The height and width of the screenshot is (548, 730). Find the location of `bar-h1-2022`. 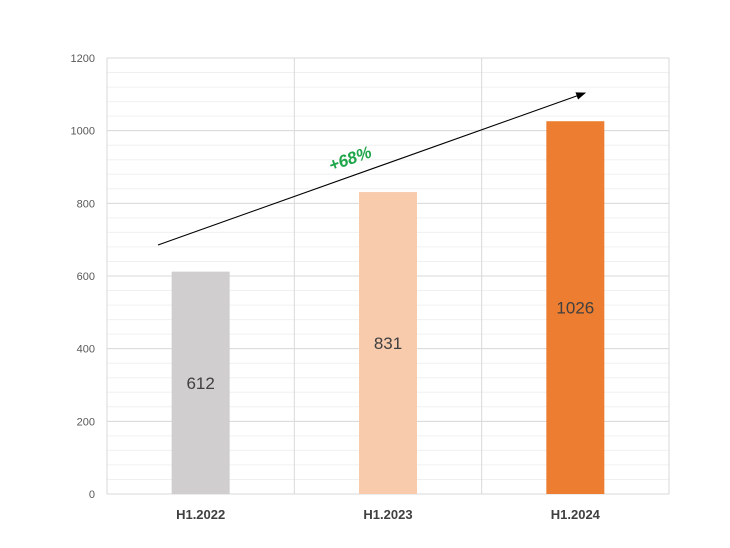

bar-h1-2022 is located at coordinates (200, 382).